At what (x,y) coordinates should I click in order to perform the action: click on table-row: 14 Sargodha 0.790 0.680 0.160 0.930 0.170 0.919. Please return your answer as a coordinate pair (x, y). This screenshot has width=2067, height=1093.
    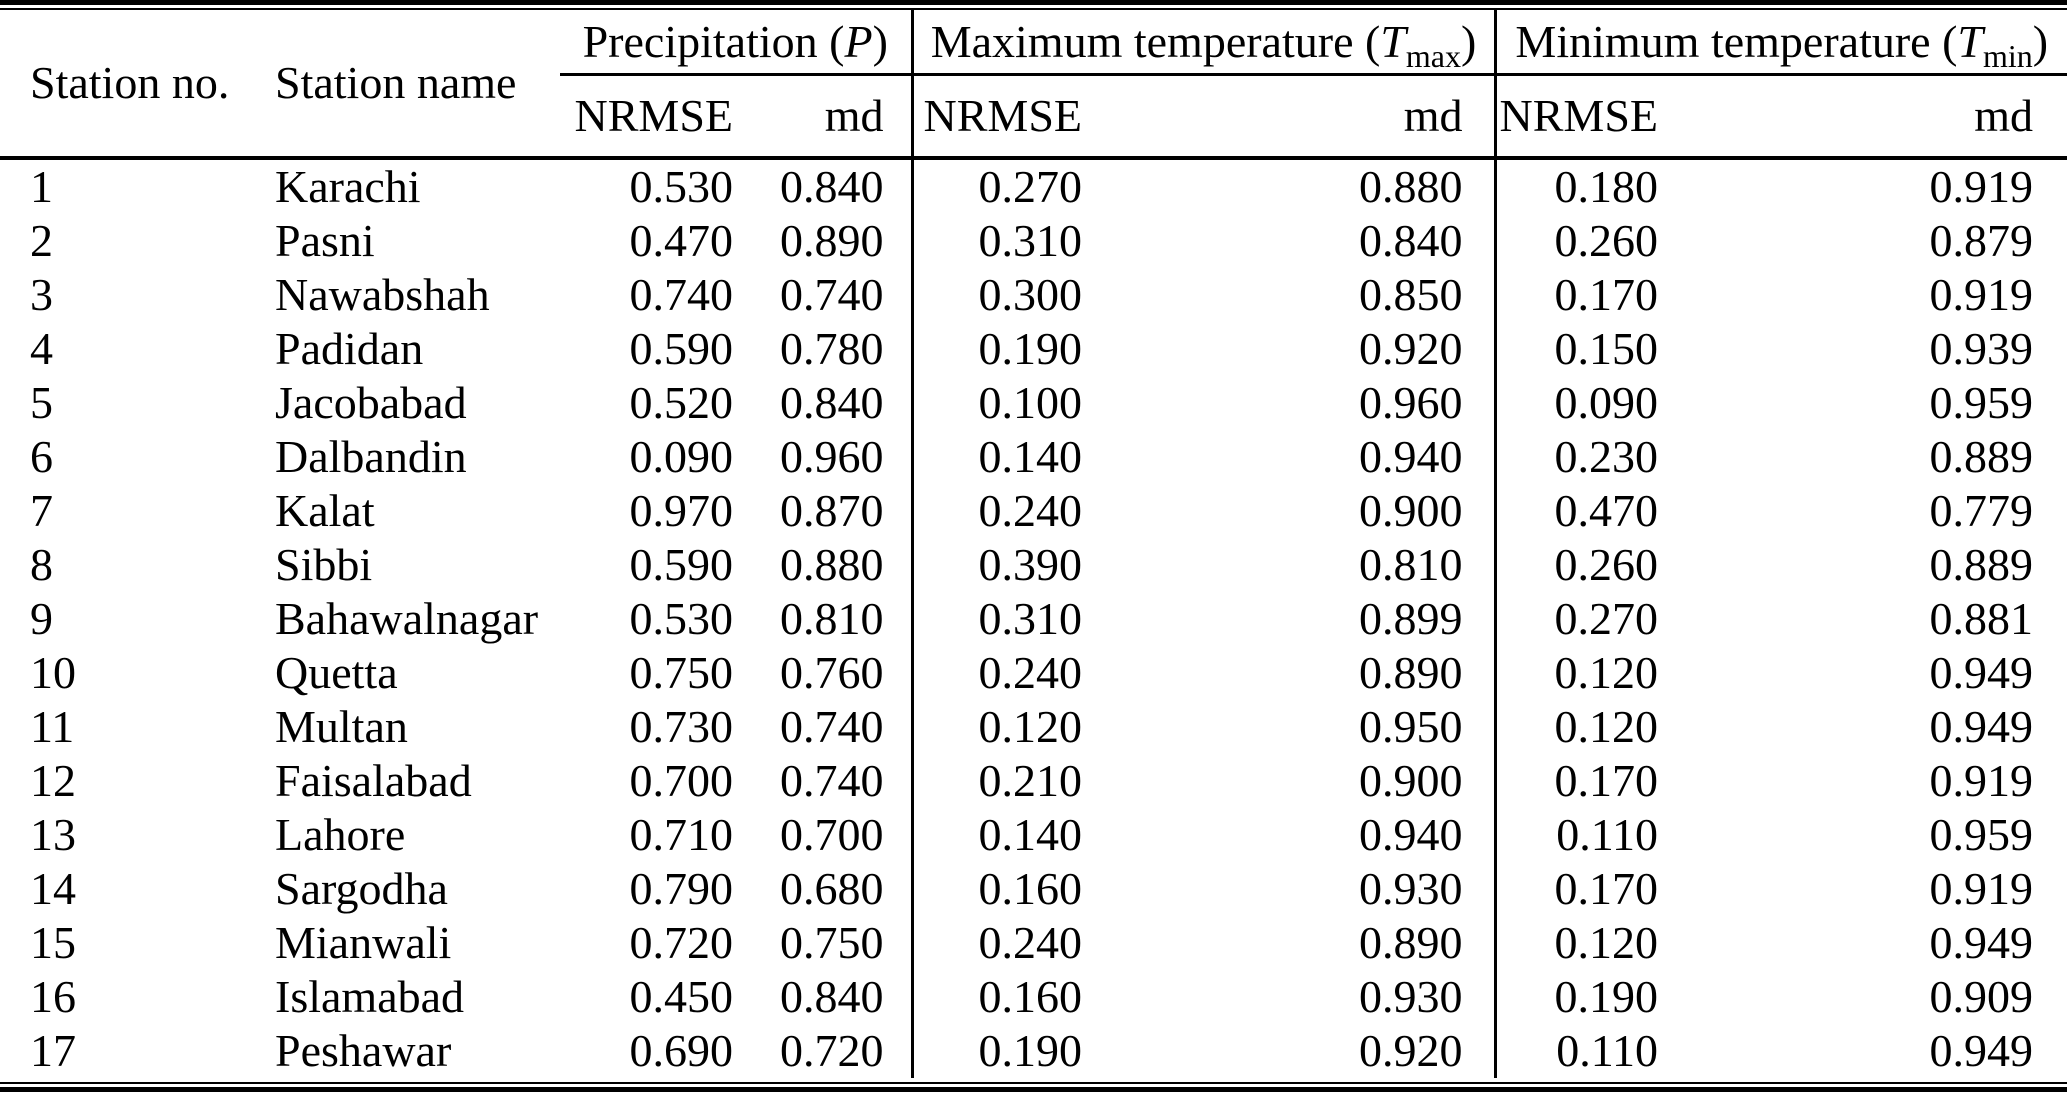
    Looking at the image, I should click on (1033, 889).